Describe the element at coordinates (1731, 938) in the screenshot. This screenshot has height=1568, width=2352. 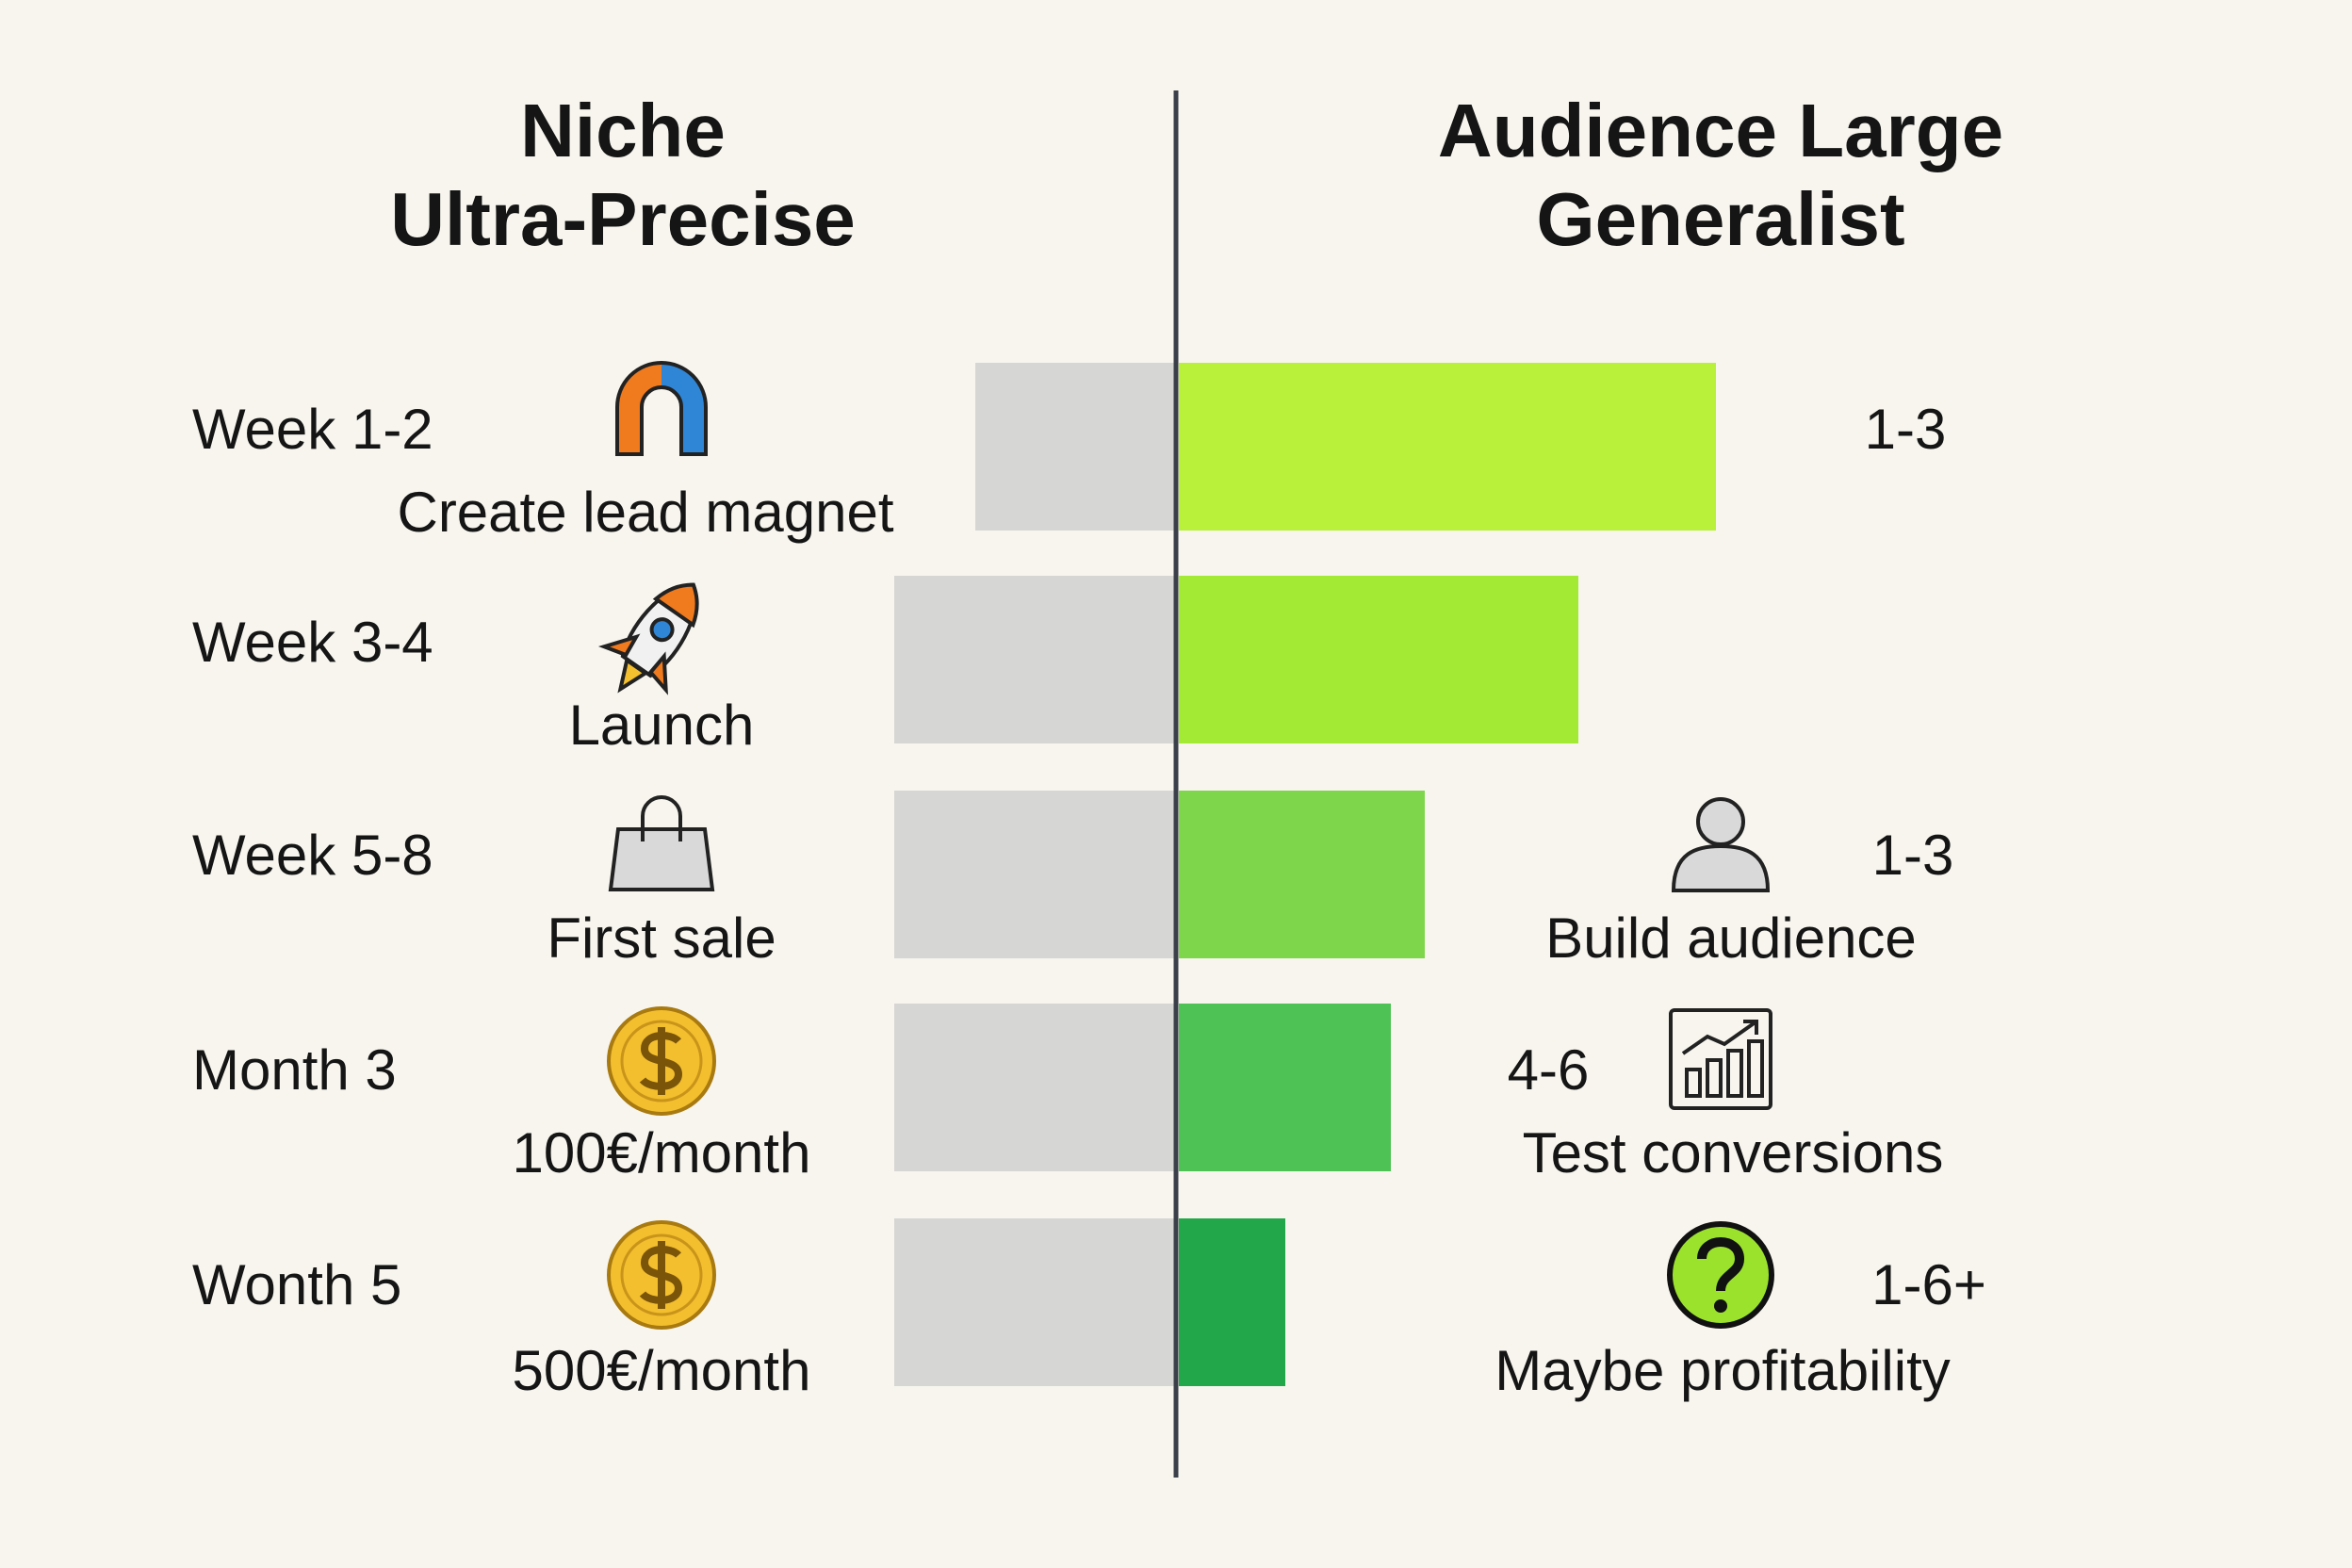
I see `milestone: Build audience` at that location.